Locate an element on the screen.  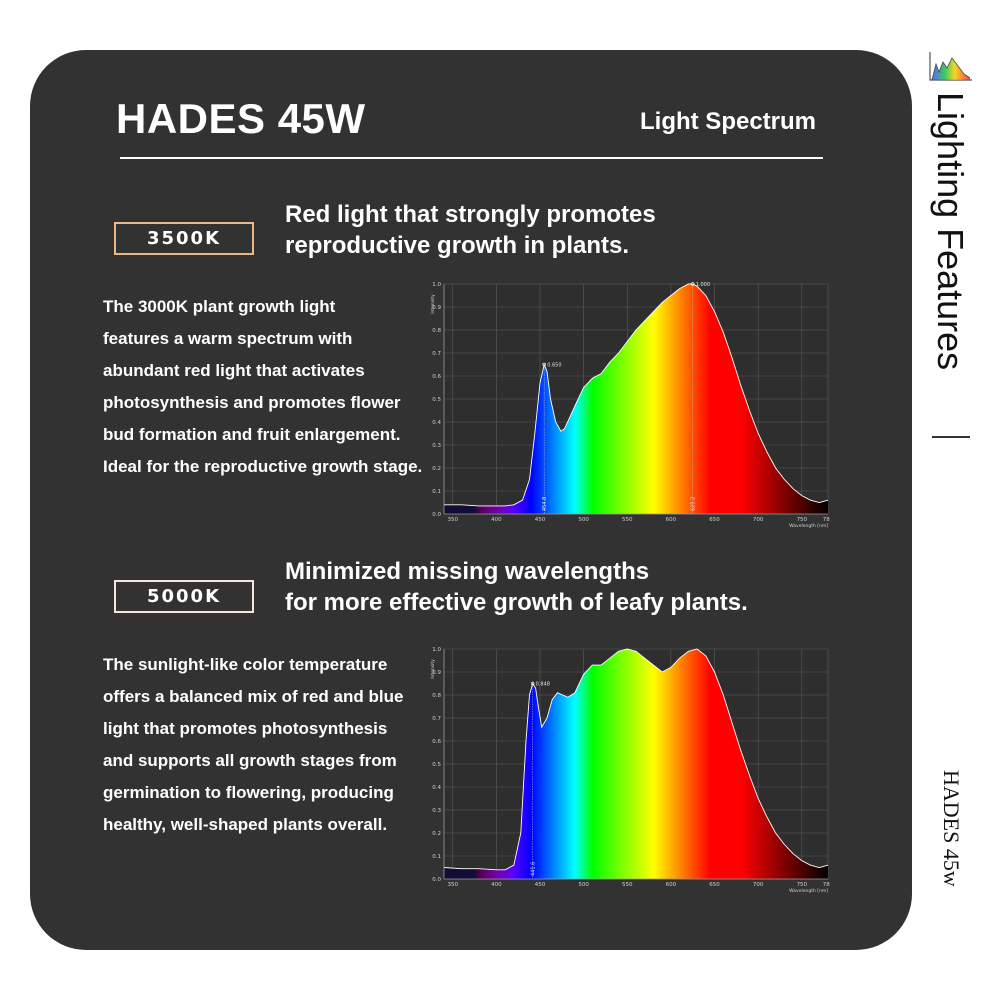
page-title: HADES 45W is located at coordinates (241, 118).